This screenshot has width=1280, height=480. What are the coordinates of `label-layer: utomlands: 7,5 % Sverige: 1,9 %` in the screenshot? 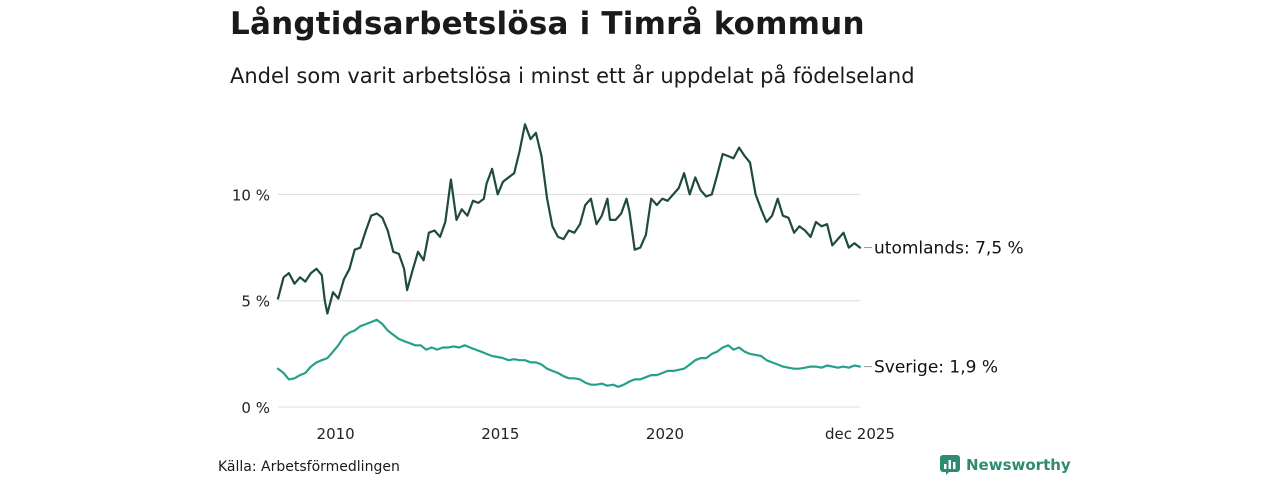 It's located at (944, 308).